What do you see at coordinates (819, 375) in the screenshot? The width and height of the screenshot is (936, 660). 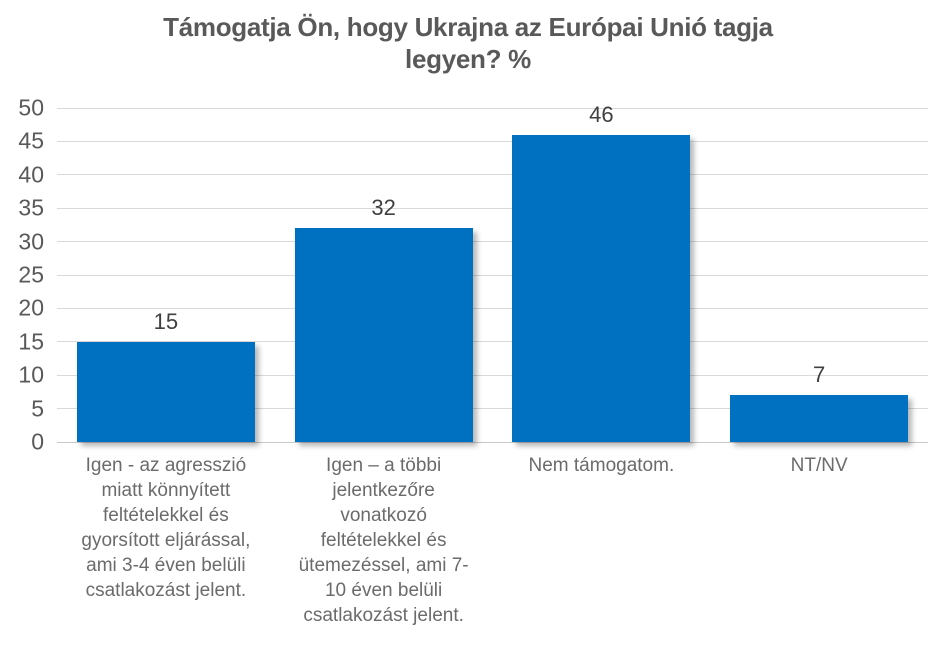 I see `data-label: 7` at bounding box center [819, 375].